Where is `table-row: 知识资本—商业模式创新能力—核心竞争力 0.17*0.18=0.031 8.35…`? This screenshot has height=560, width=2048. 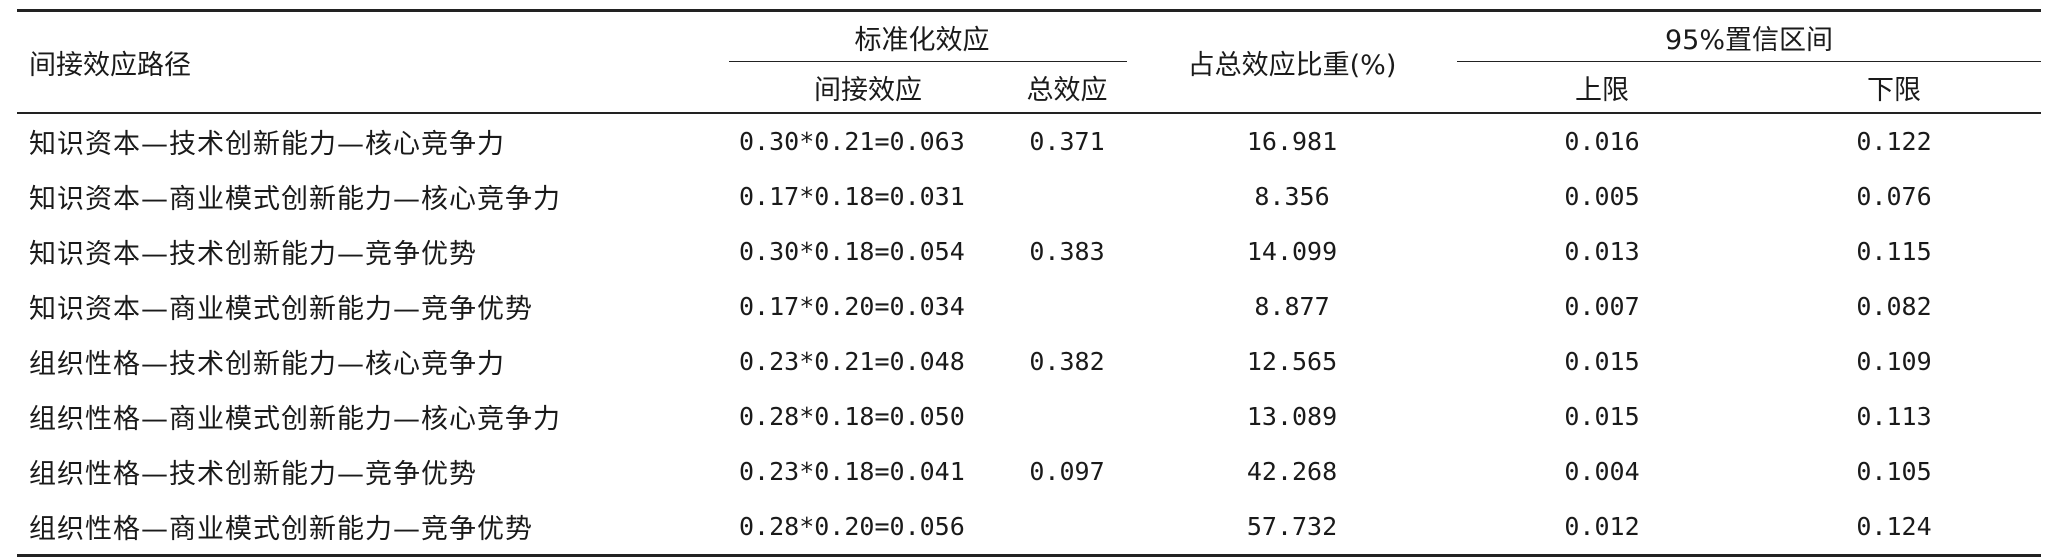
table-row: 知识资本—商业模式创新能力—核心竞争力 0.17*0.18=0.031 8.35… is located at coordinates (1029, 196).